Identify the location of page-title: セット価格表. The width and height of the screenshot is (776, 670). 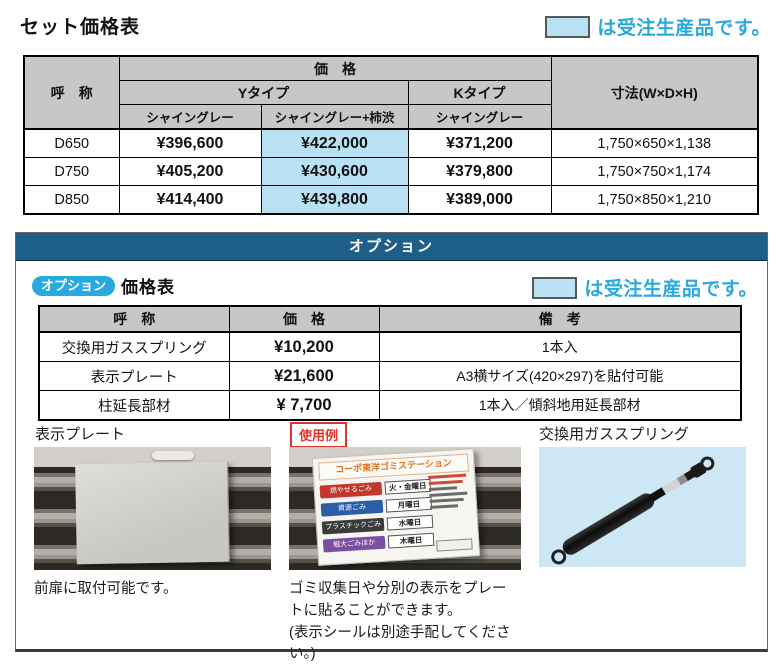
(80, 27).